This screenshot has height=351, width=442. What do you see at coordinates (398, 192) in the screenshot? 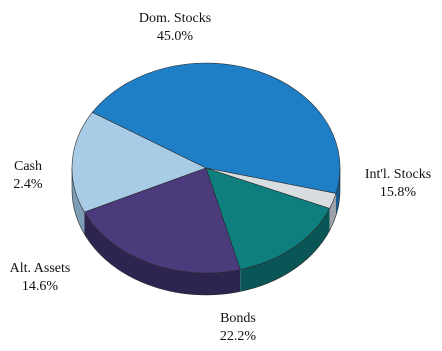
I see `slice-value-int-l-stocks: 15.8%` at bounding box center [398, 192].